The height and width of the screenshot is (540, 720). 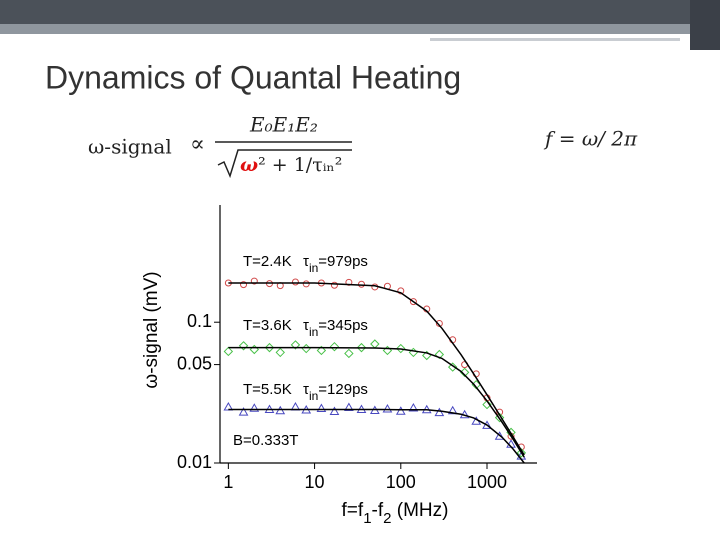 What do you see at coordinates (249, 165) in the screenshot?
I see `denominator-omega: ω` at bounding box center [249, 165].